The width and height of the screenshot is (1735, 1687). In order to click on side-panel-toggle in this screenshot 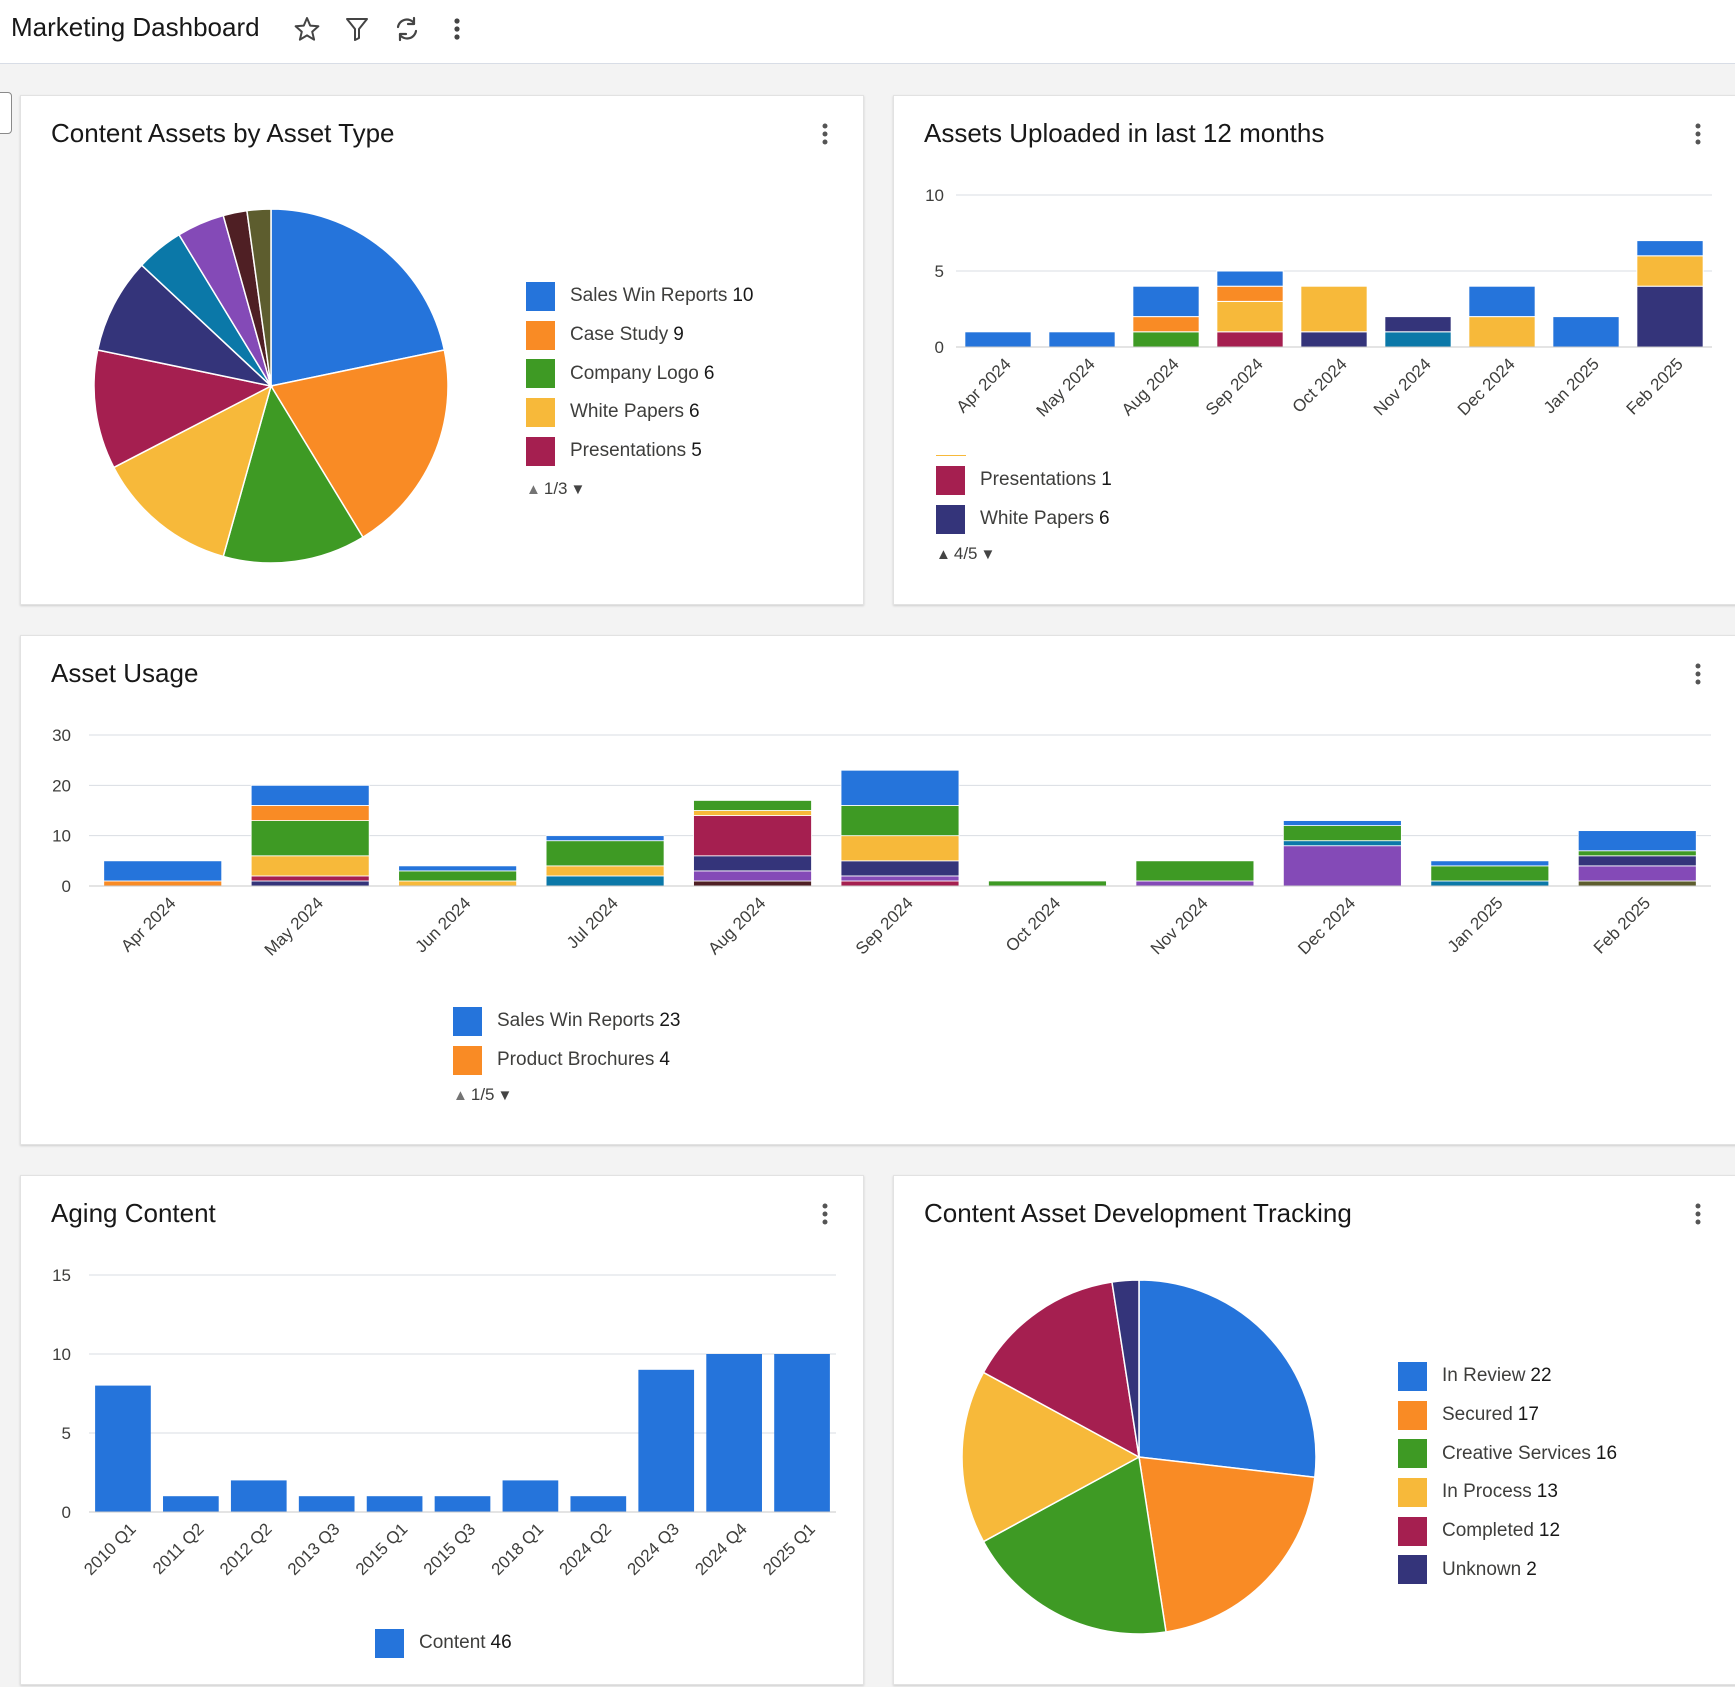, I will do `click(6, 113)`.